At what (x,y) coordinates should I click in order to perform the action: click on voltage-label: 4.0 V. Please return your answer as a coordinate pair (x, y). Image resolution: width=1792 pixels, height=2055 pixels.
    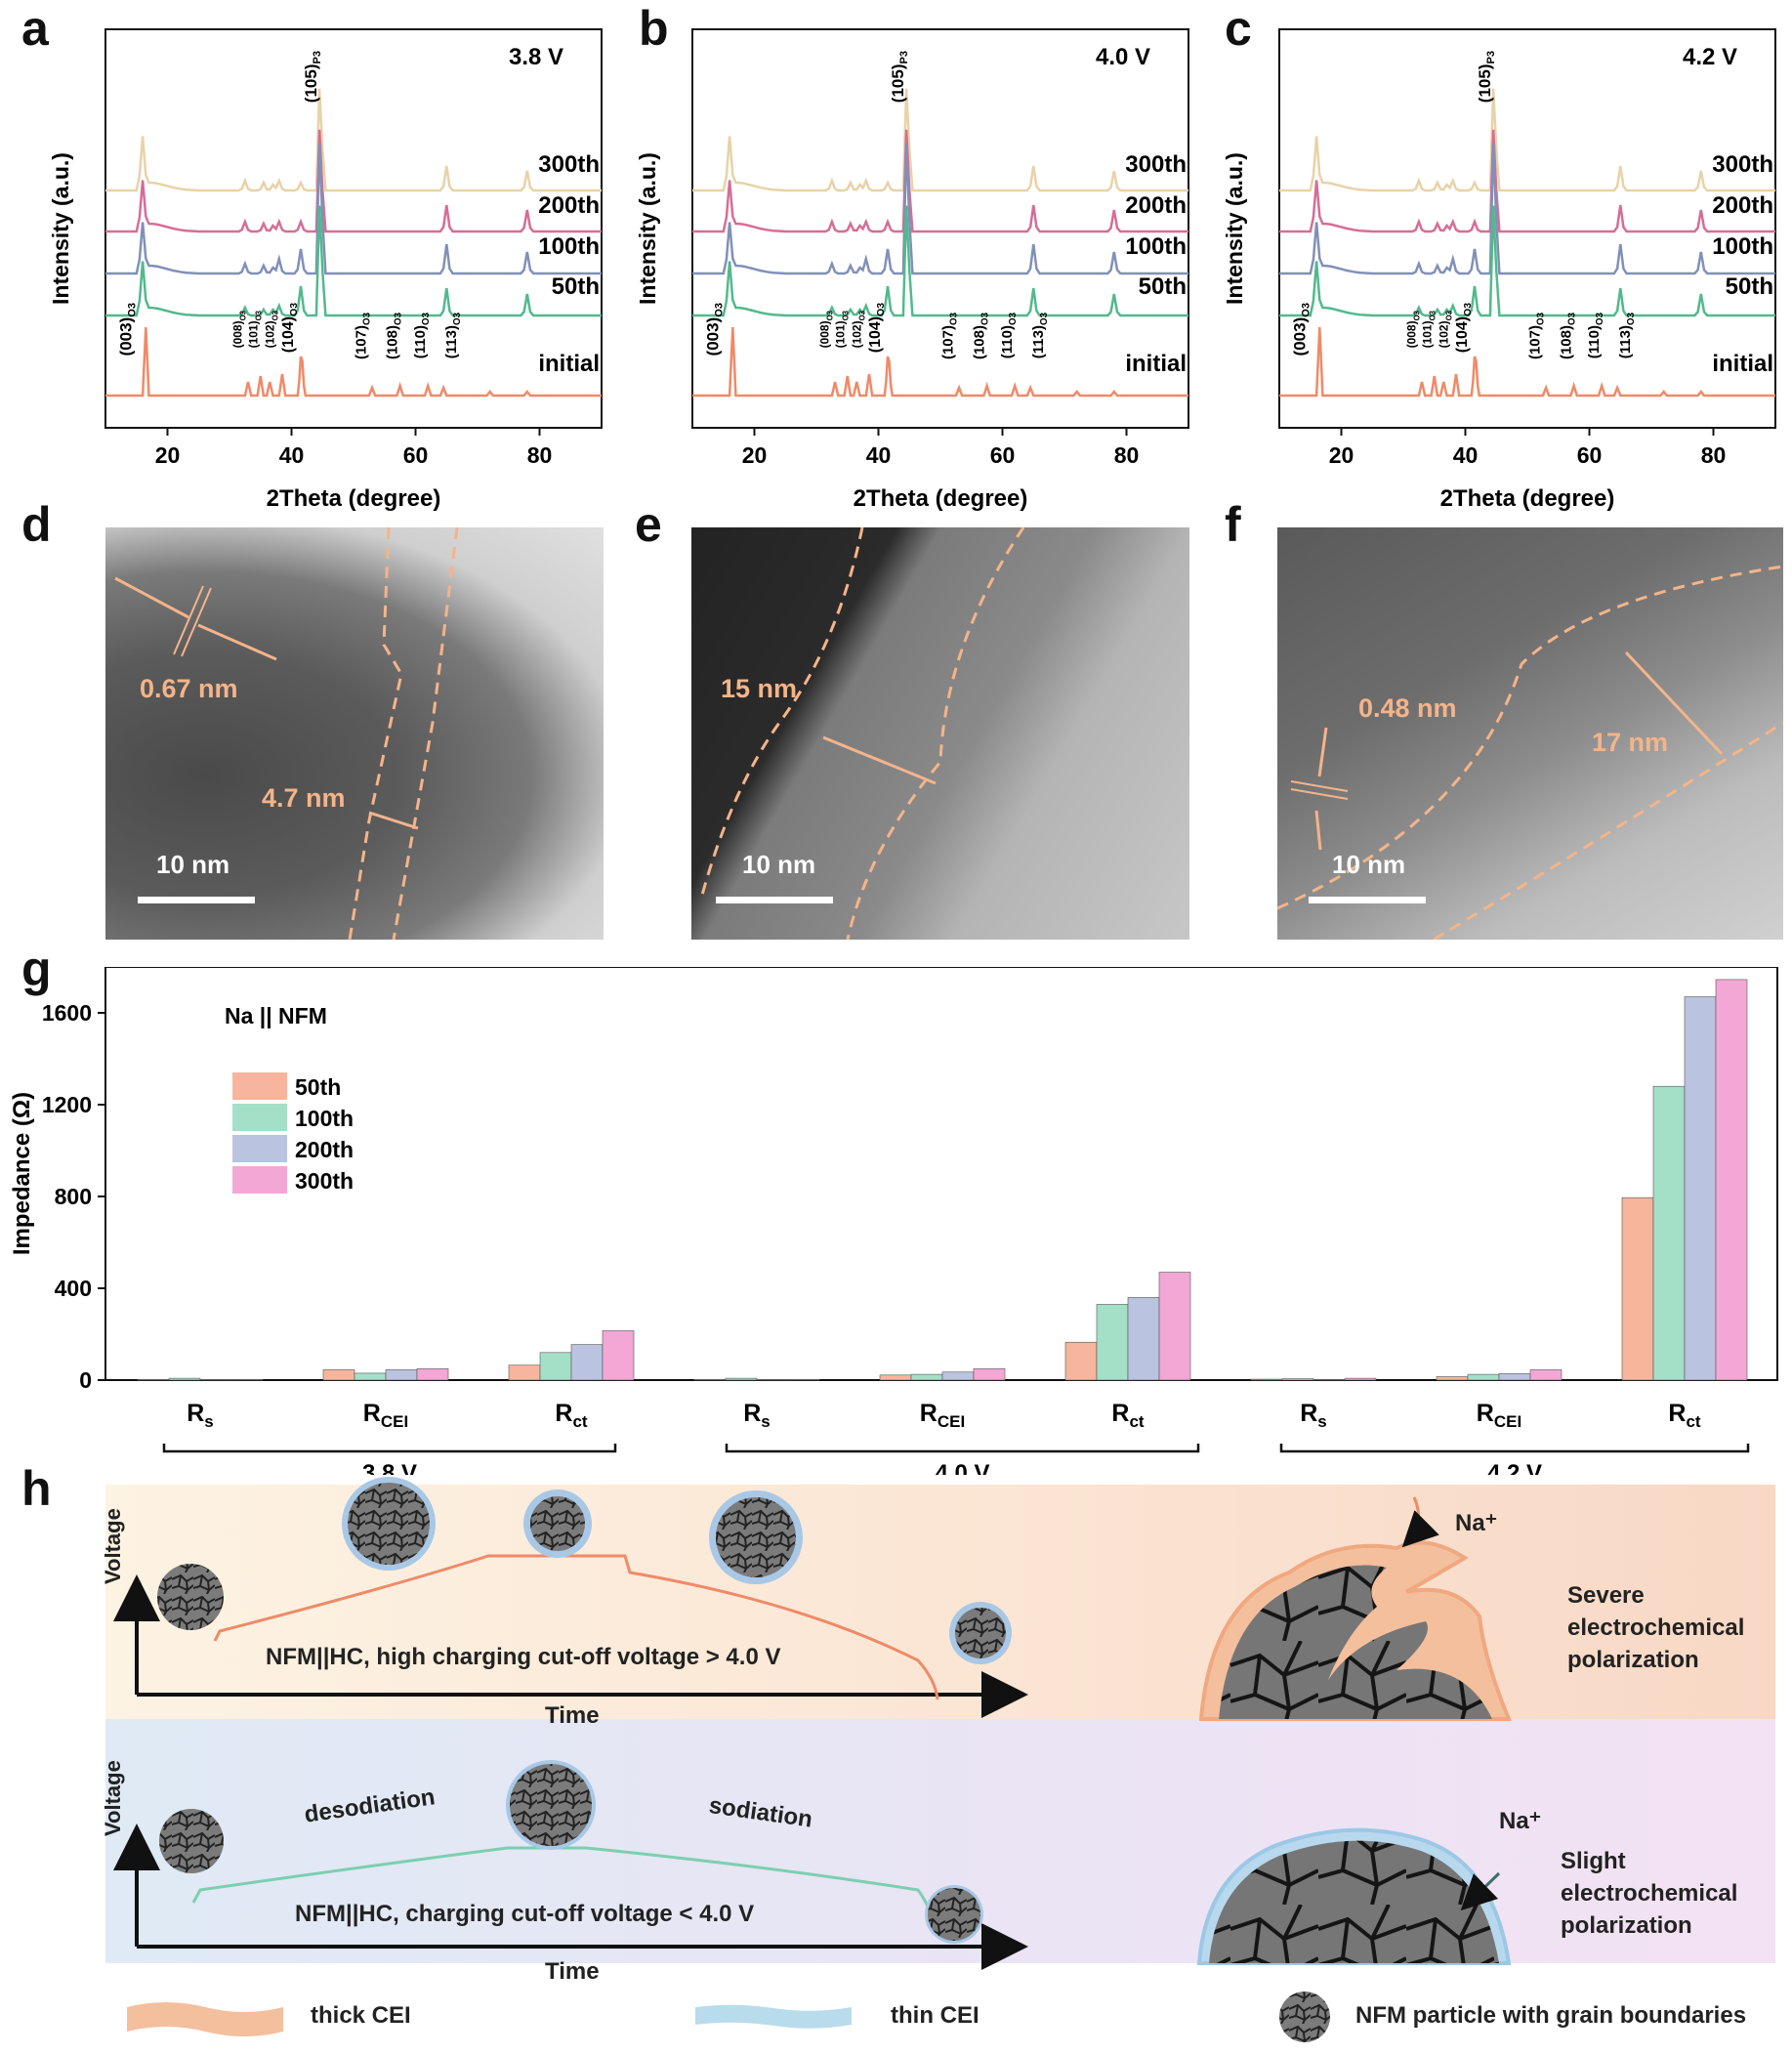
    Looking at the image, I should click on (1123, 57).